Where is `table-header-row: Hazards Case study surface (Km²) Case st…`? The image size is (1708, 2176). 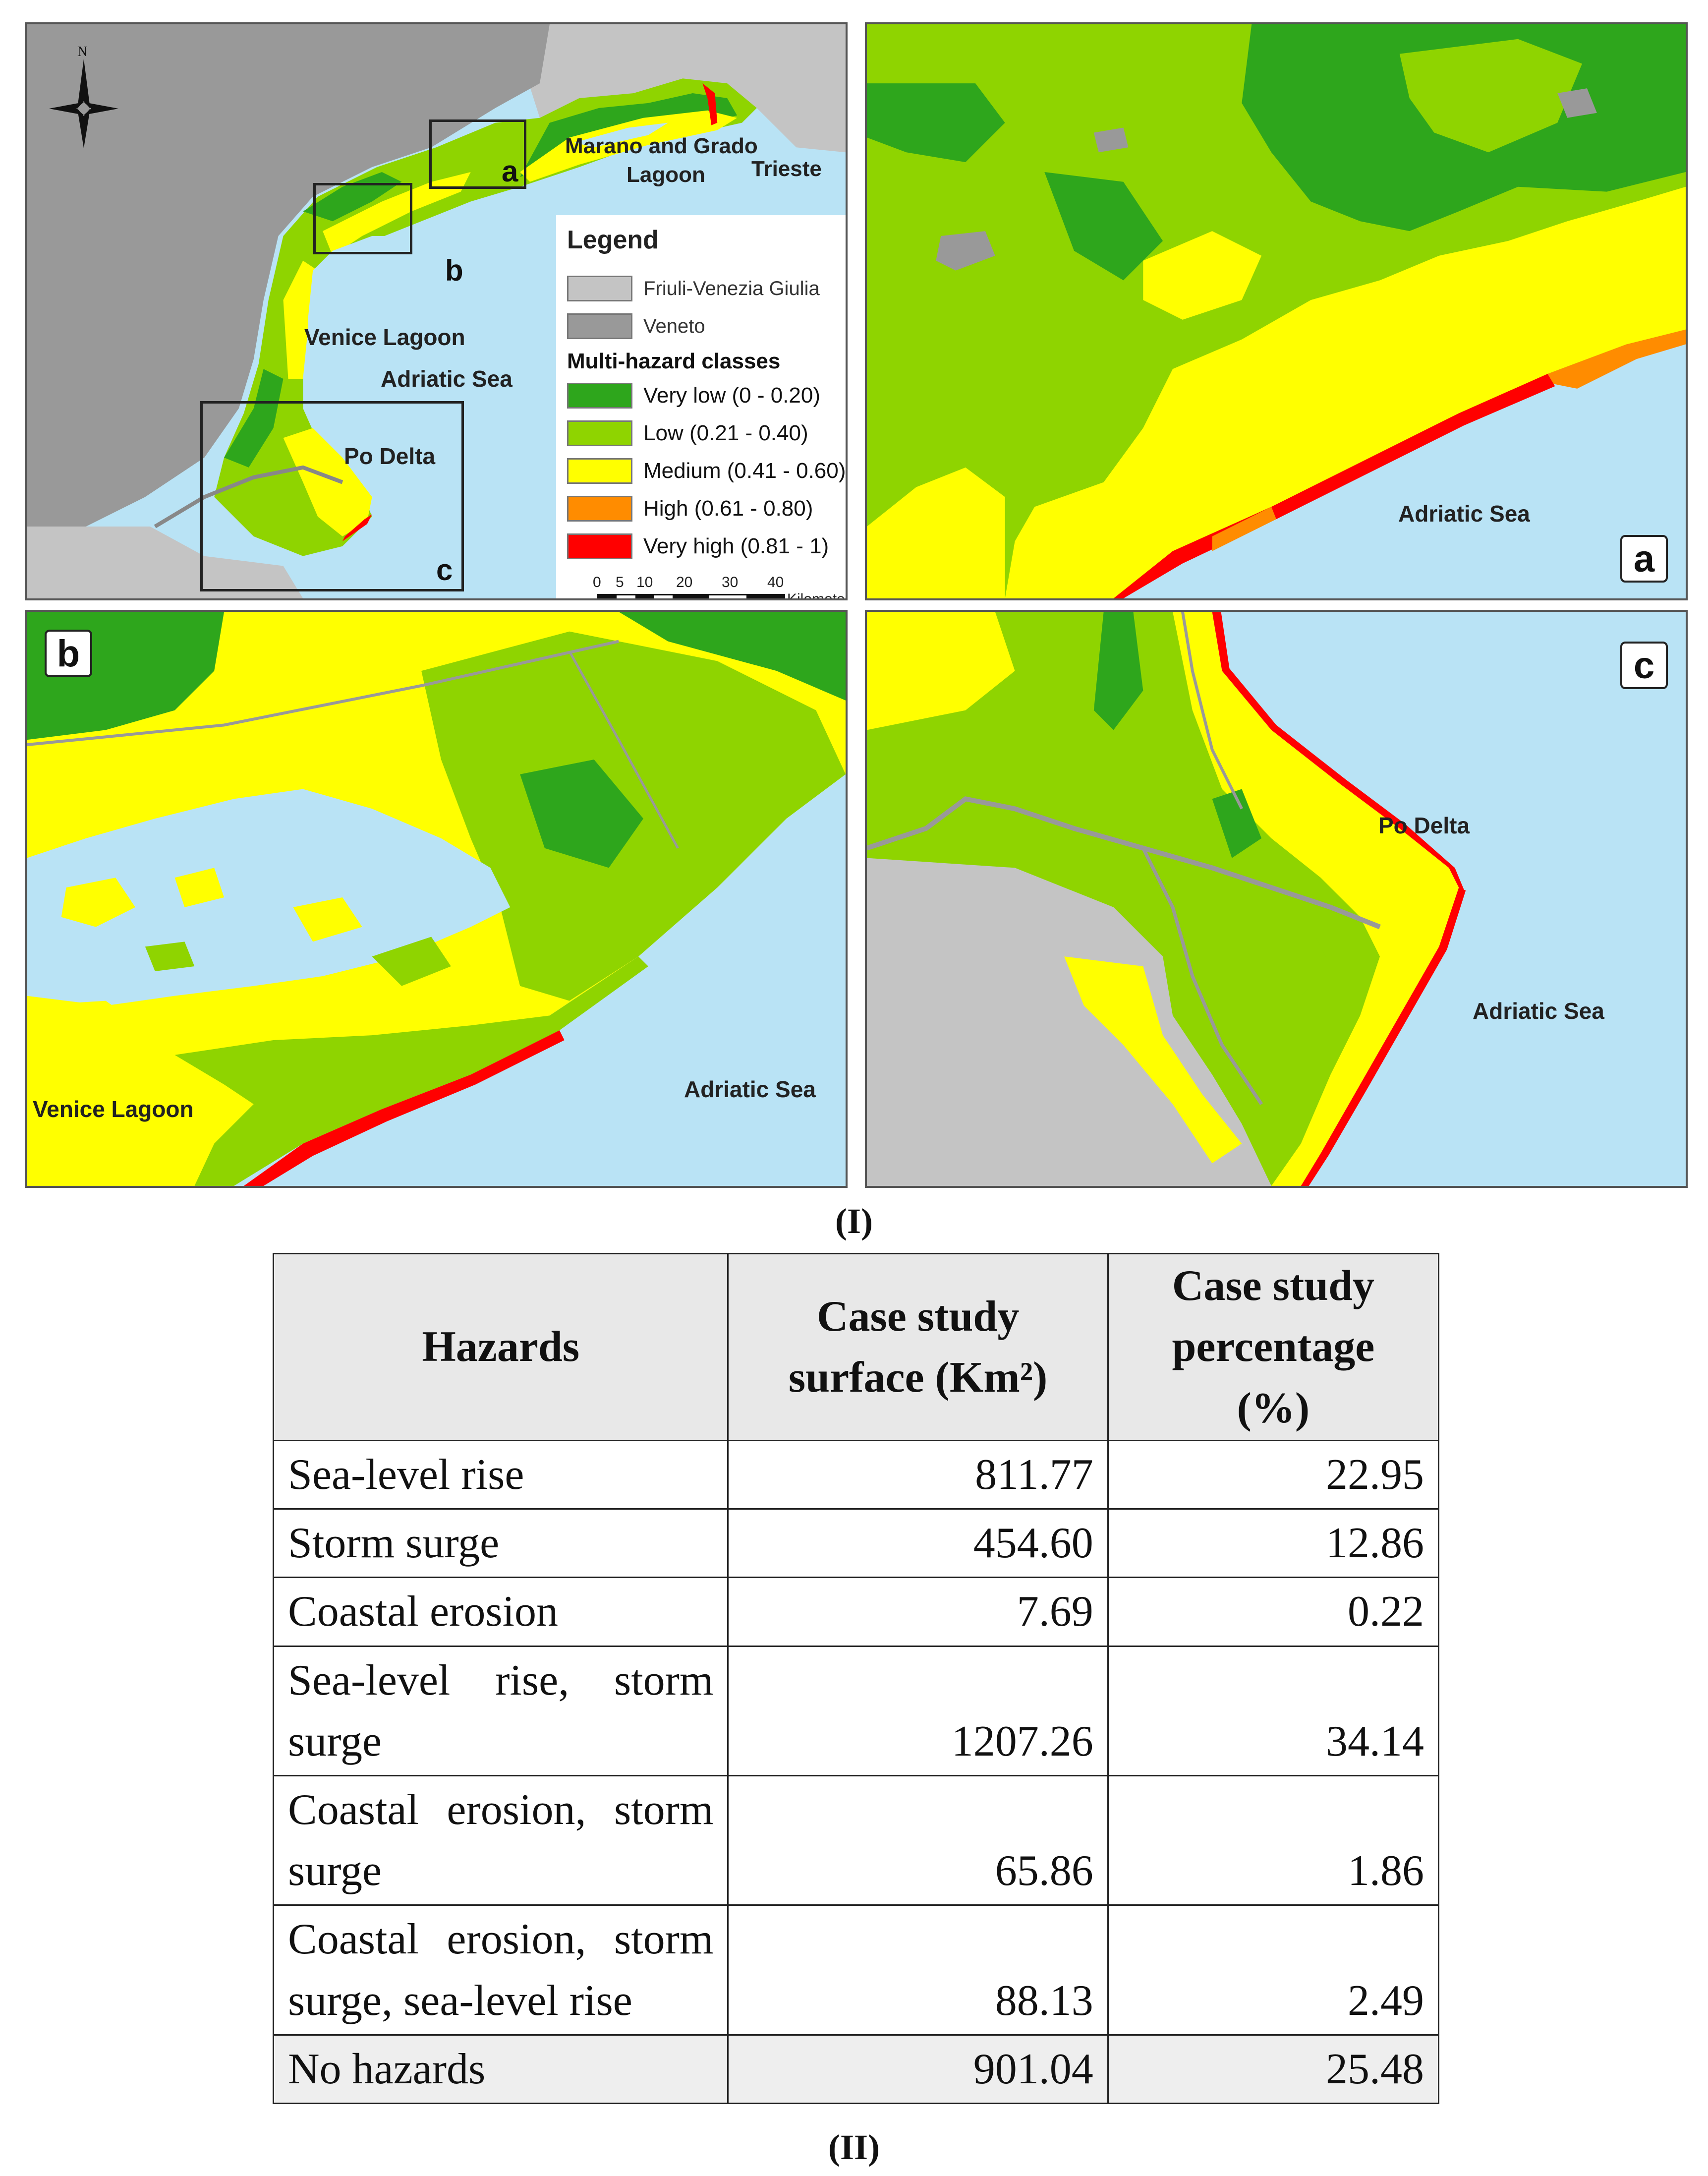
table-header-row: Hazards Case study surface (Km²) Case st… is located at coordinates (856, 1347).